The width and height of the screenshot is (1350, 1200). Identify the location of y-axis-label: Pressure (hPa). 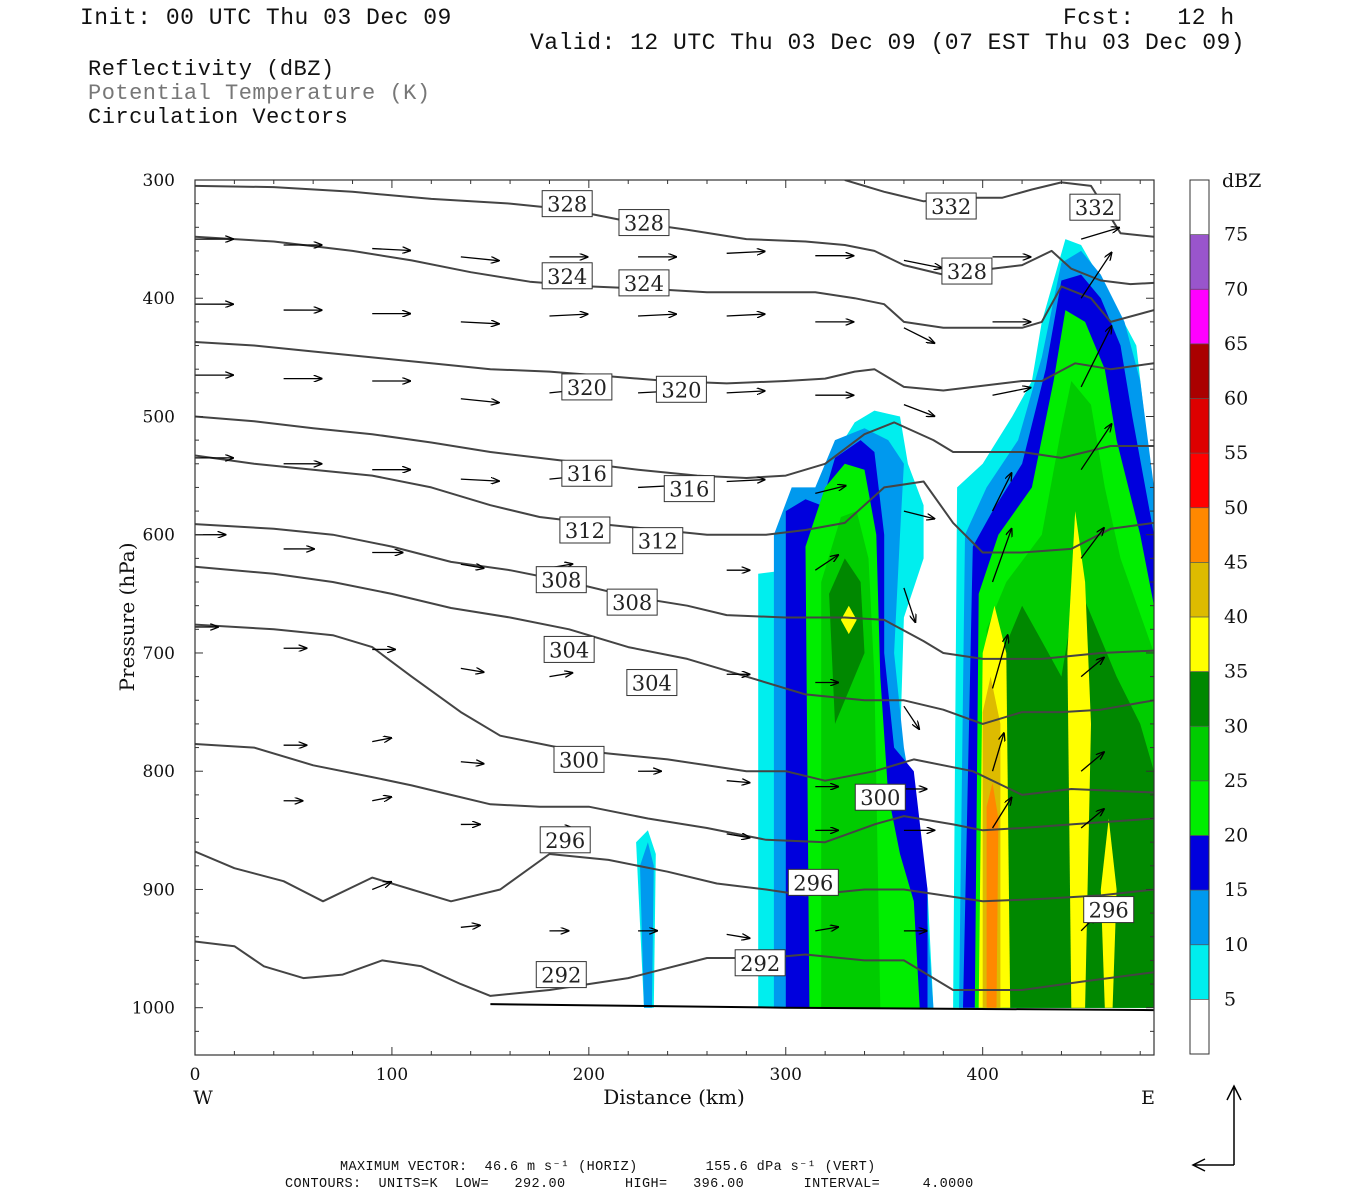
(127, 617).